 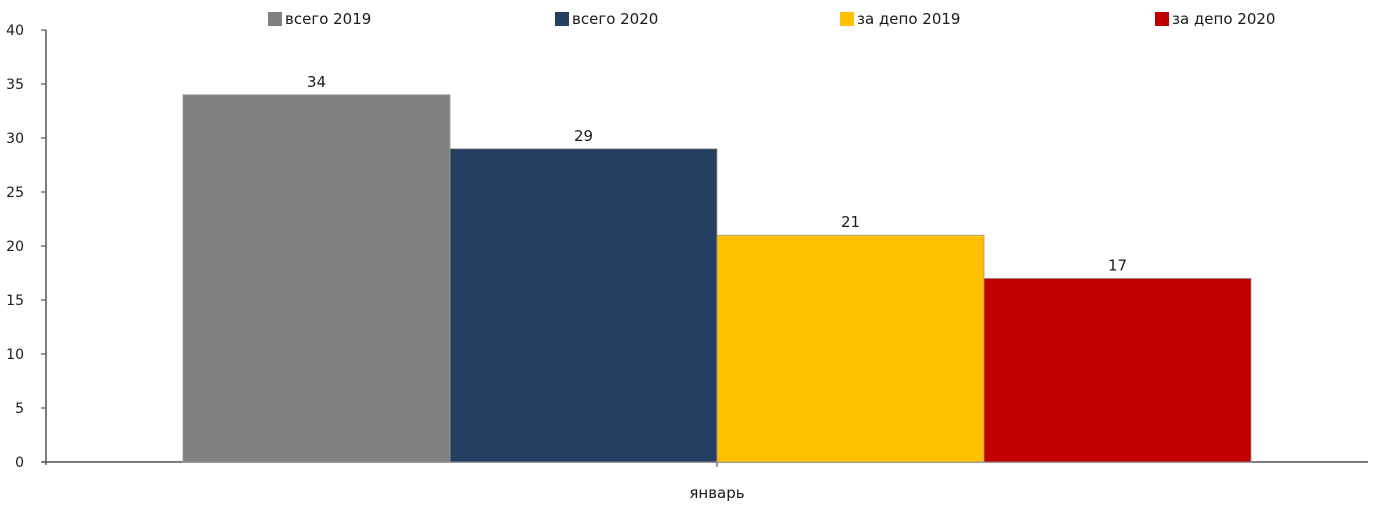 What do you see at coordinates (15, 355) in the screenshot?
I see `y-tick-label: 10` at bounding box center [15, 355].